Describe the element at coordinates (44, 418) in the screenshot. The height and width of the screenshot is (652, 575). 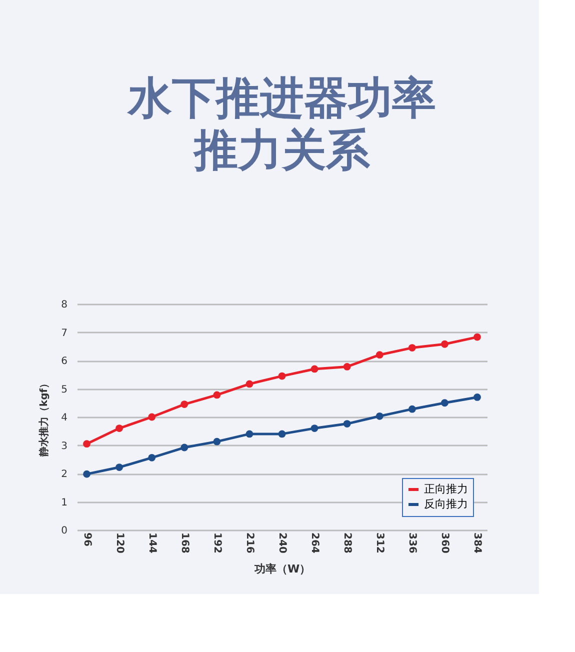
I see `y-axis-title: 静水推力（kgf）` at that location.